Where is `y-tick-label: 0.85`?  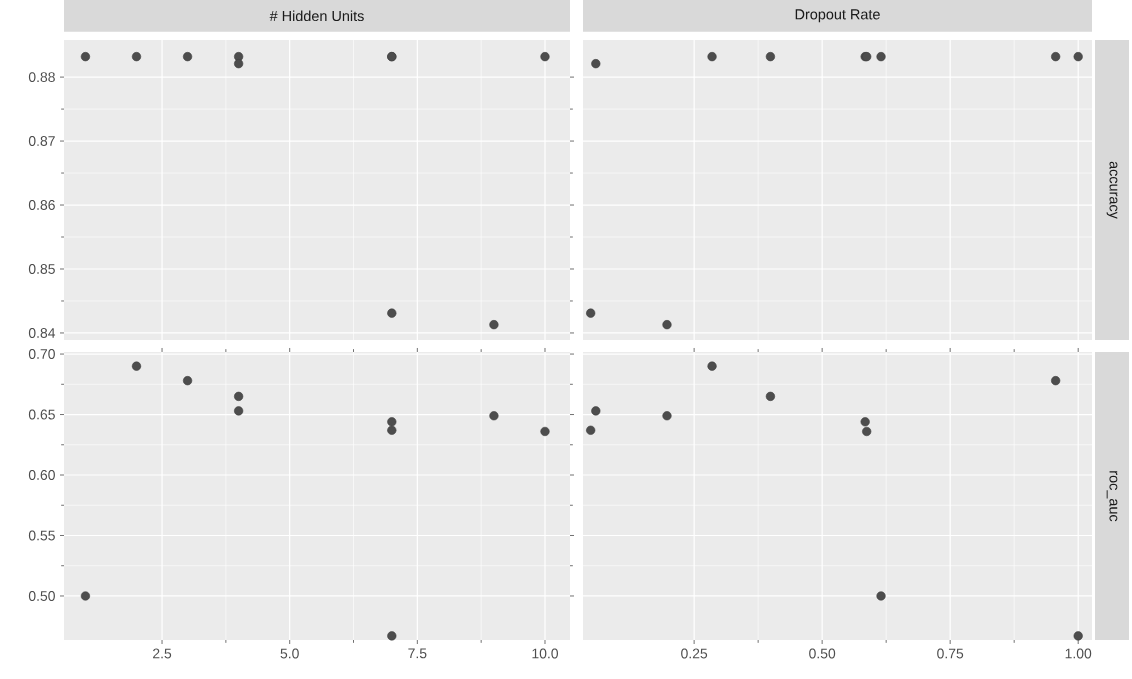
y-tick-label: 0.85 is located at coordinates (41, 269).